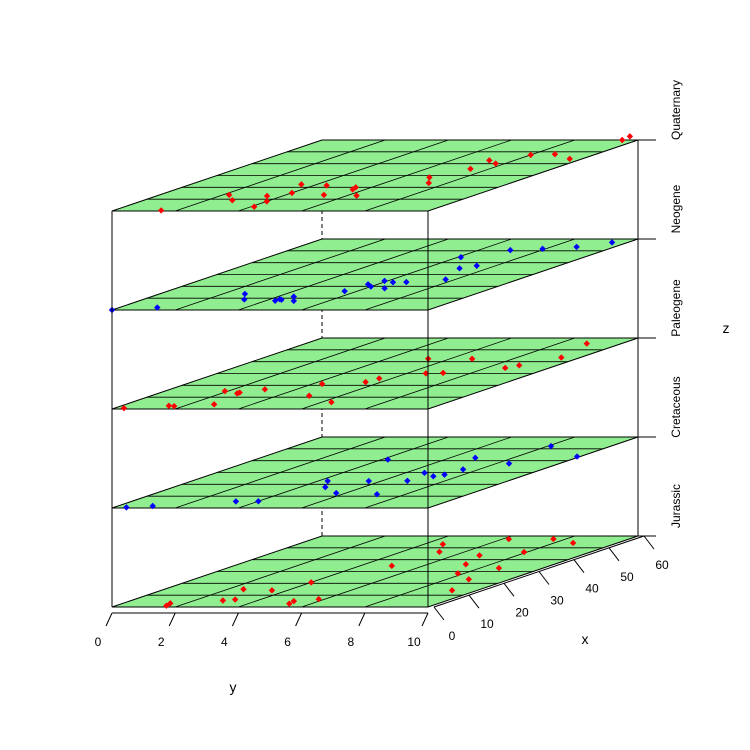 This screenshot has width=750, height=750. I want to click on z-tick-label: Neogene, so click(676, 208).